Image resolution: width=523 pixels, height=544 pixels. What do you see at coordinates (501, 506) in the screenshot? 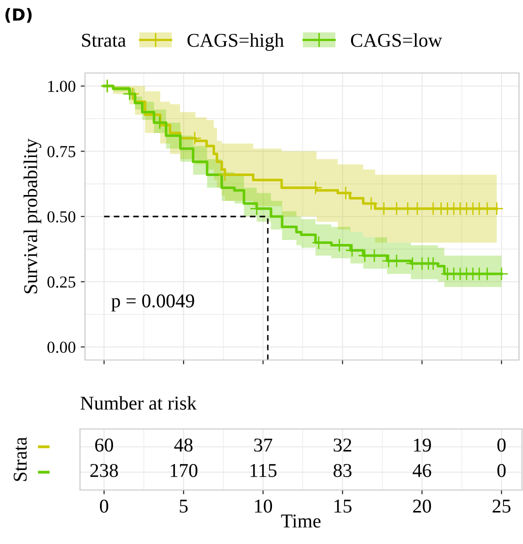
I see `x-tick-label: 25` at bounding box center [501, 506].